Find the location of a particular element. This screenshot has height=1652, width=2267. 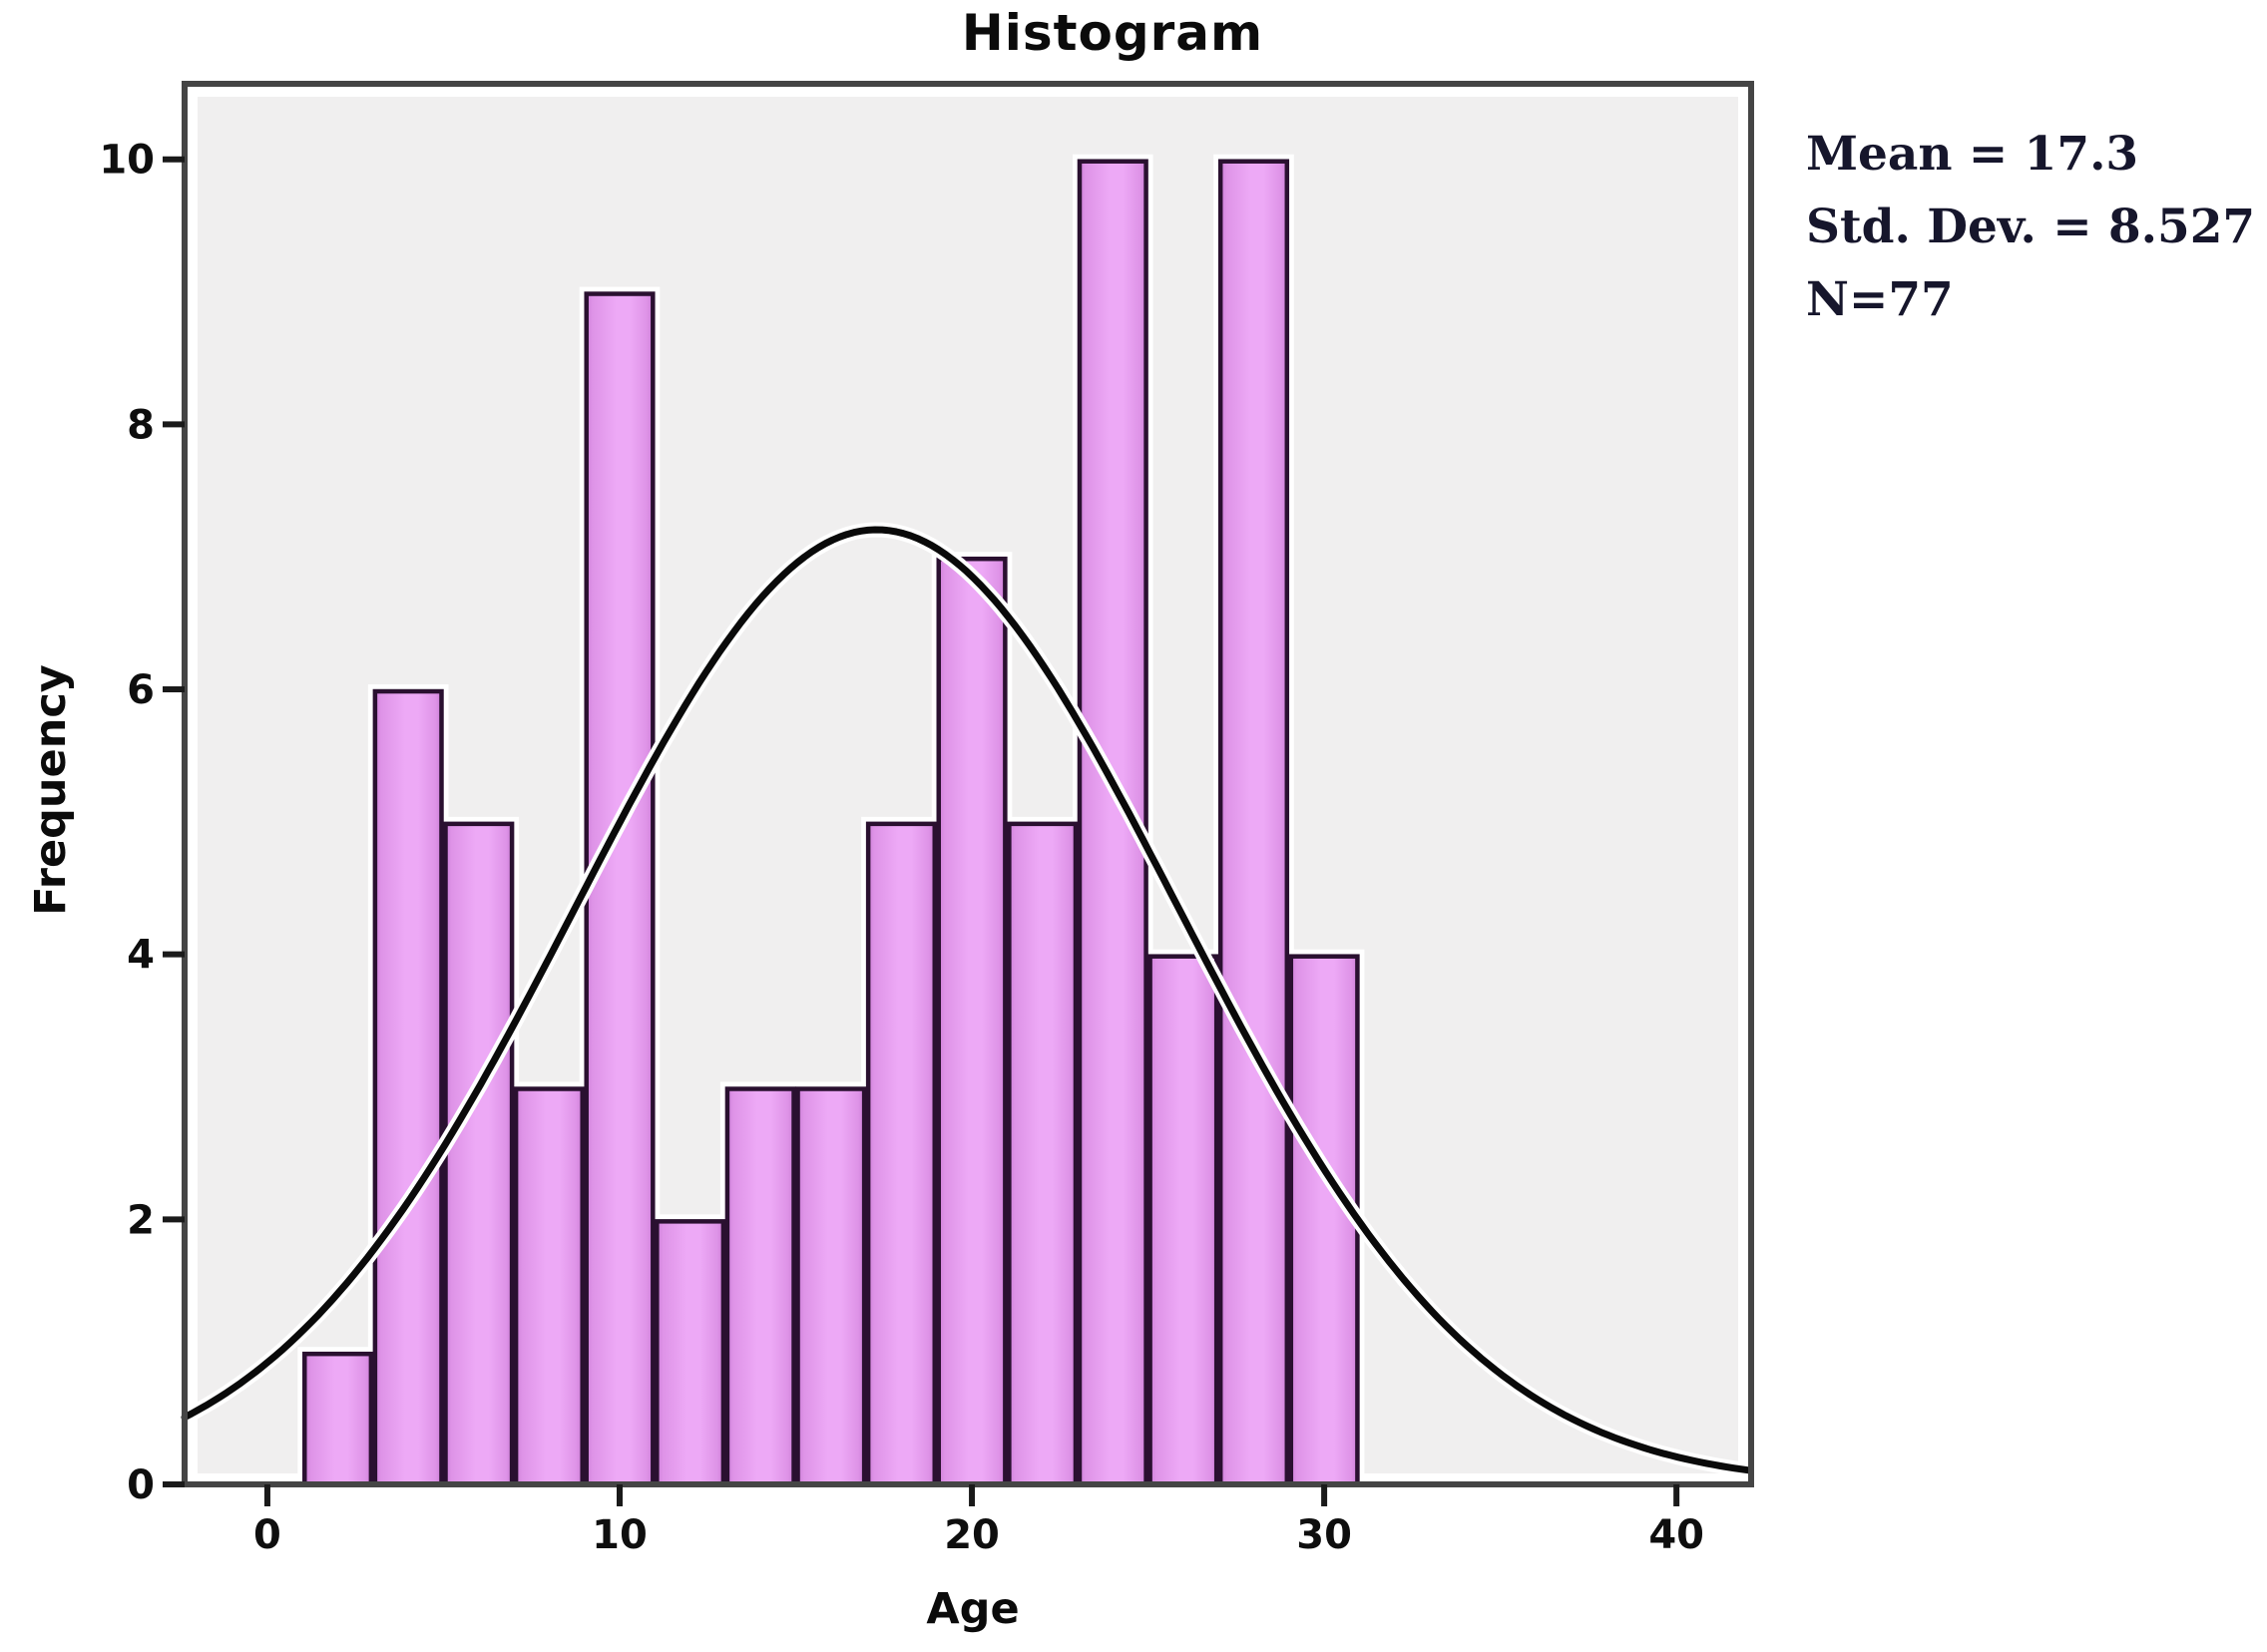

y-tick-label: 10 is located at coordinates (127, 161).